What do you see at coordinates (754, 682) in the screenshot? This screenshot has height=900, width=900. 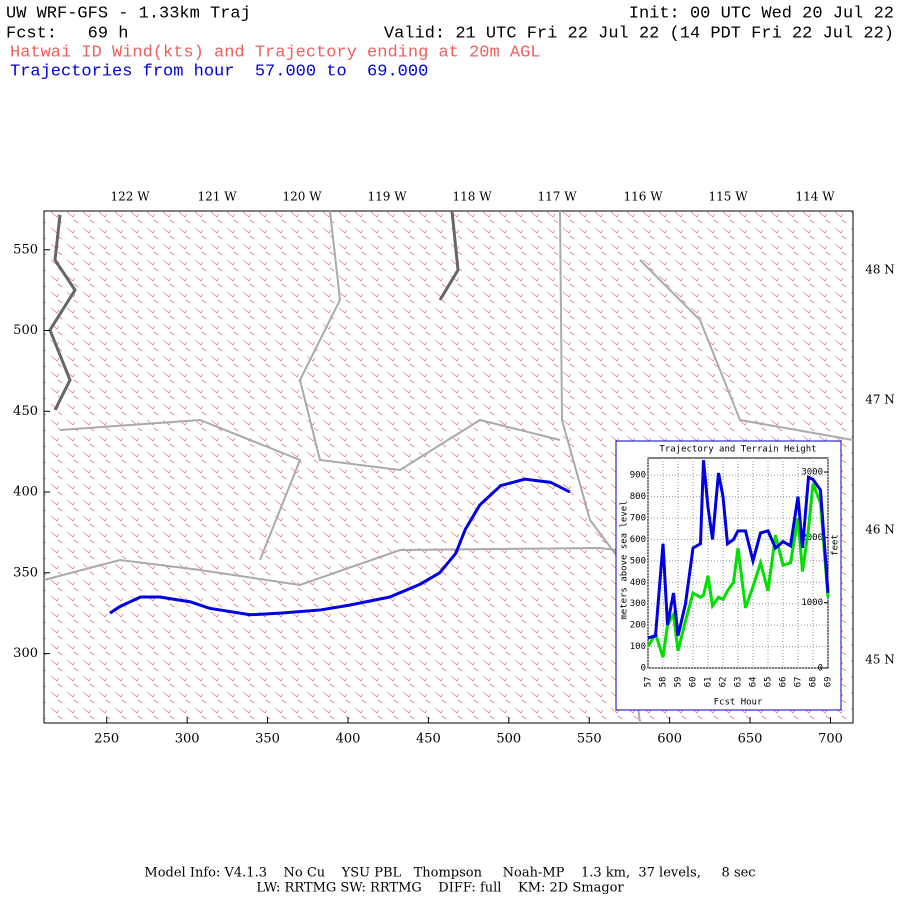 I see `x-tick-label: 64` at bounding box center [754, 682].